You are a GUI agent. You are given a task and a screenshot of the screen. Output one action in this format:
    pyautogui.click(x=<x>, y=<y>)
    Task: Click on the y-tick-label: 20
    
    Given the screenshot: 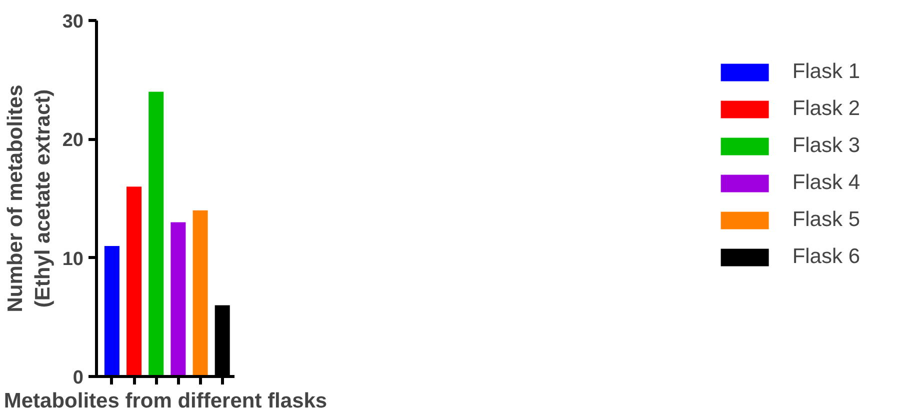 What is the action you would take?
    pyautogui.click(x=73, y=141)
    